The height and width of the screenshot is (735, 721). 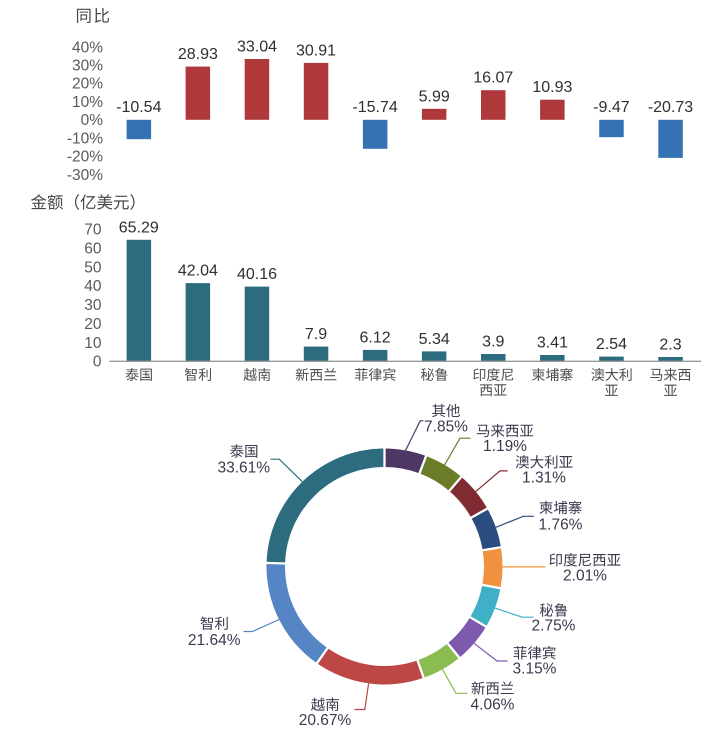 What do you see at coordinates (198, 54) in the screenshot?
I see `svg-text: 28.93` at bounding box center [198, 54].